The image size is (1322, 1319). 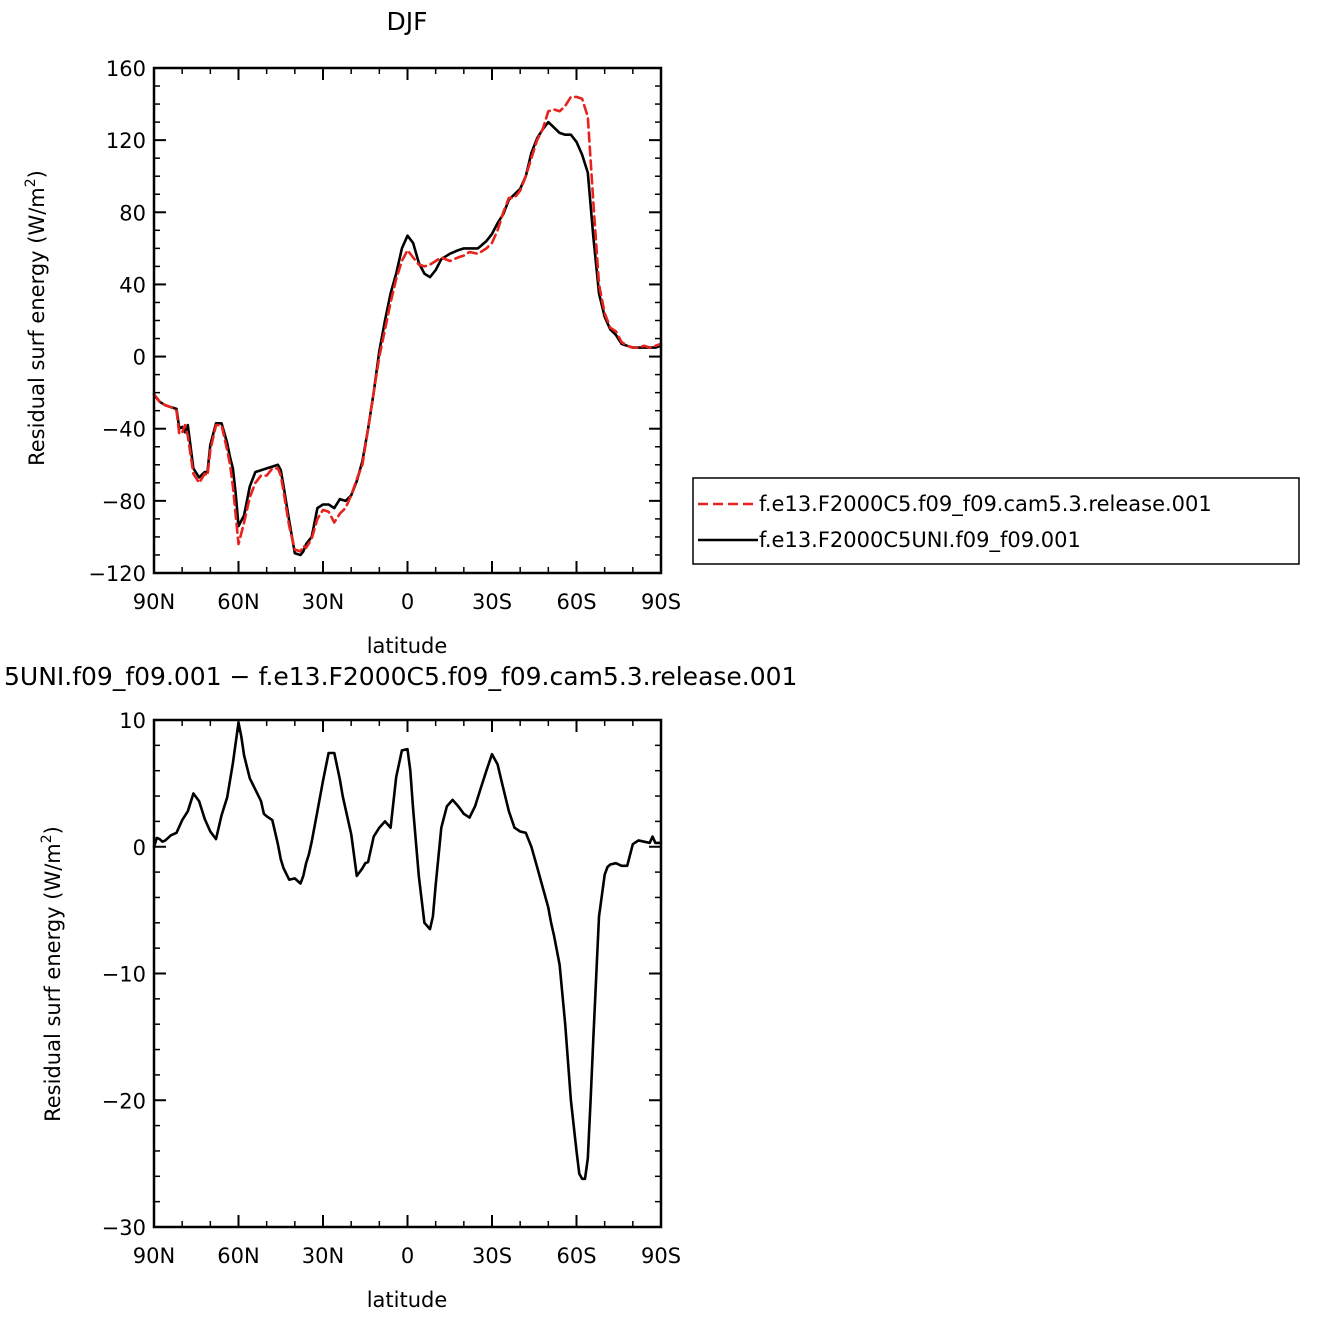 What do you see at coordinates (406, 21) in the screenshot?
I see `top-panel-title: DJF` at bounding box center [406, 21].